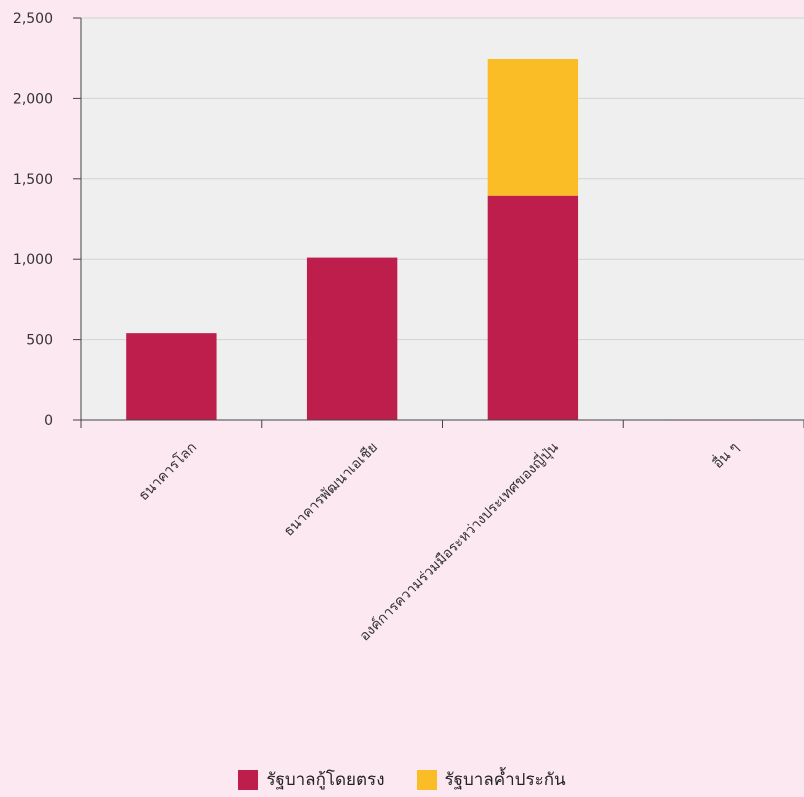 Image resolution: width=804 pixels, height=797 pixels. Describe the element at coordinates (331, 490) in the screenshot. I see `x-tick-label: ธนาคารพัฒนาเอเชีย` at that location.